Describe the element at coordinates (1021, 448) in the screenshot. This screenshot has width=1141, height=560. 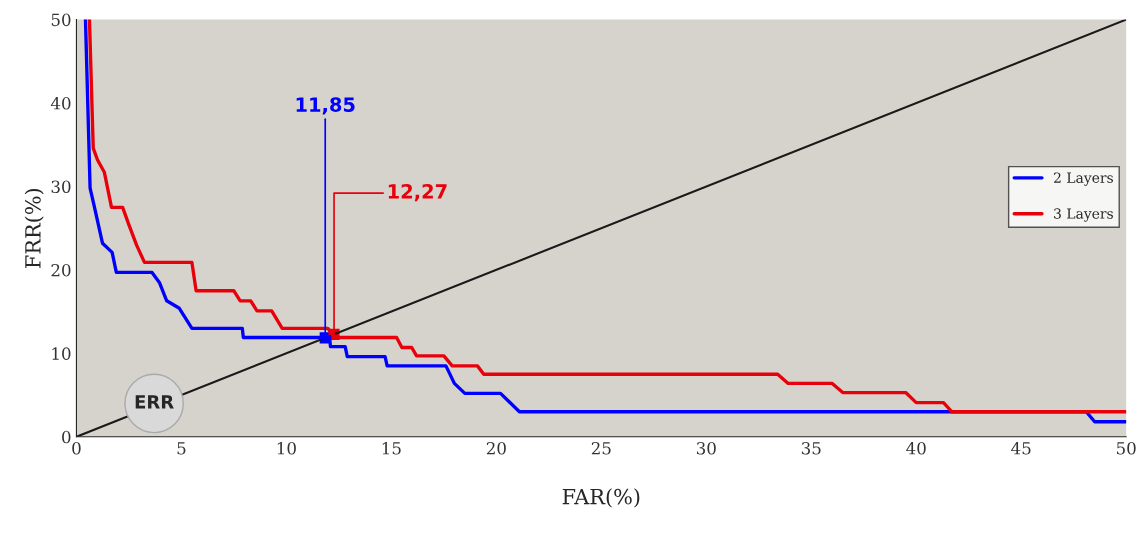
I see `x-tick-label: 45` at that location.